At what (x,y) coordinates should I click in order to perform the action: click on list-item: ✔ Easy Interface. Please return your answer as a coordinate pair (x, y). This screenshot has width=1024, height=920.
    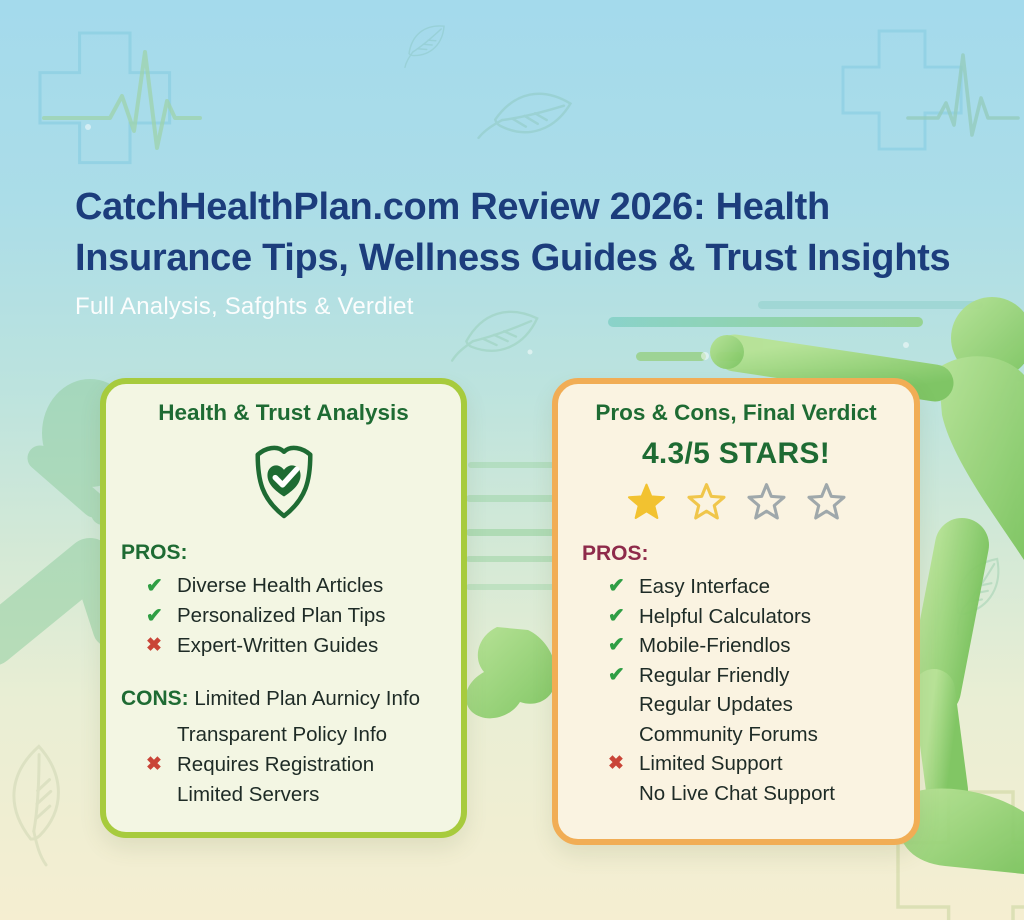
    Looking at the image, I should click on (736, 587).